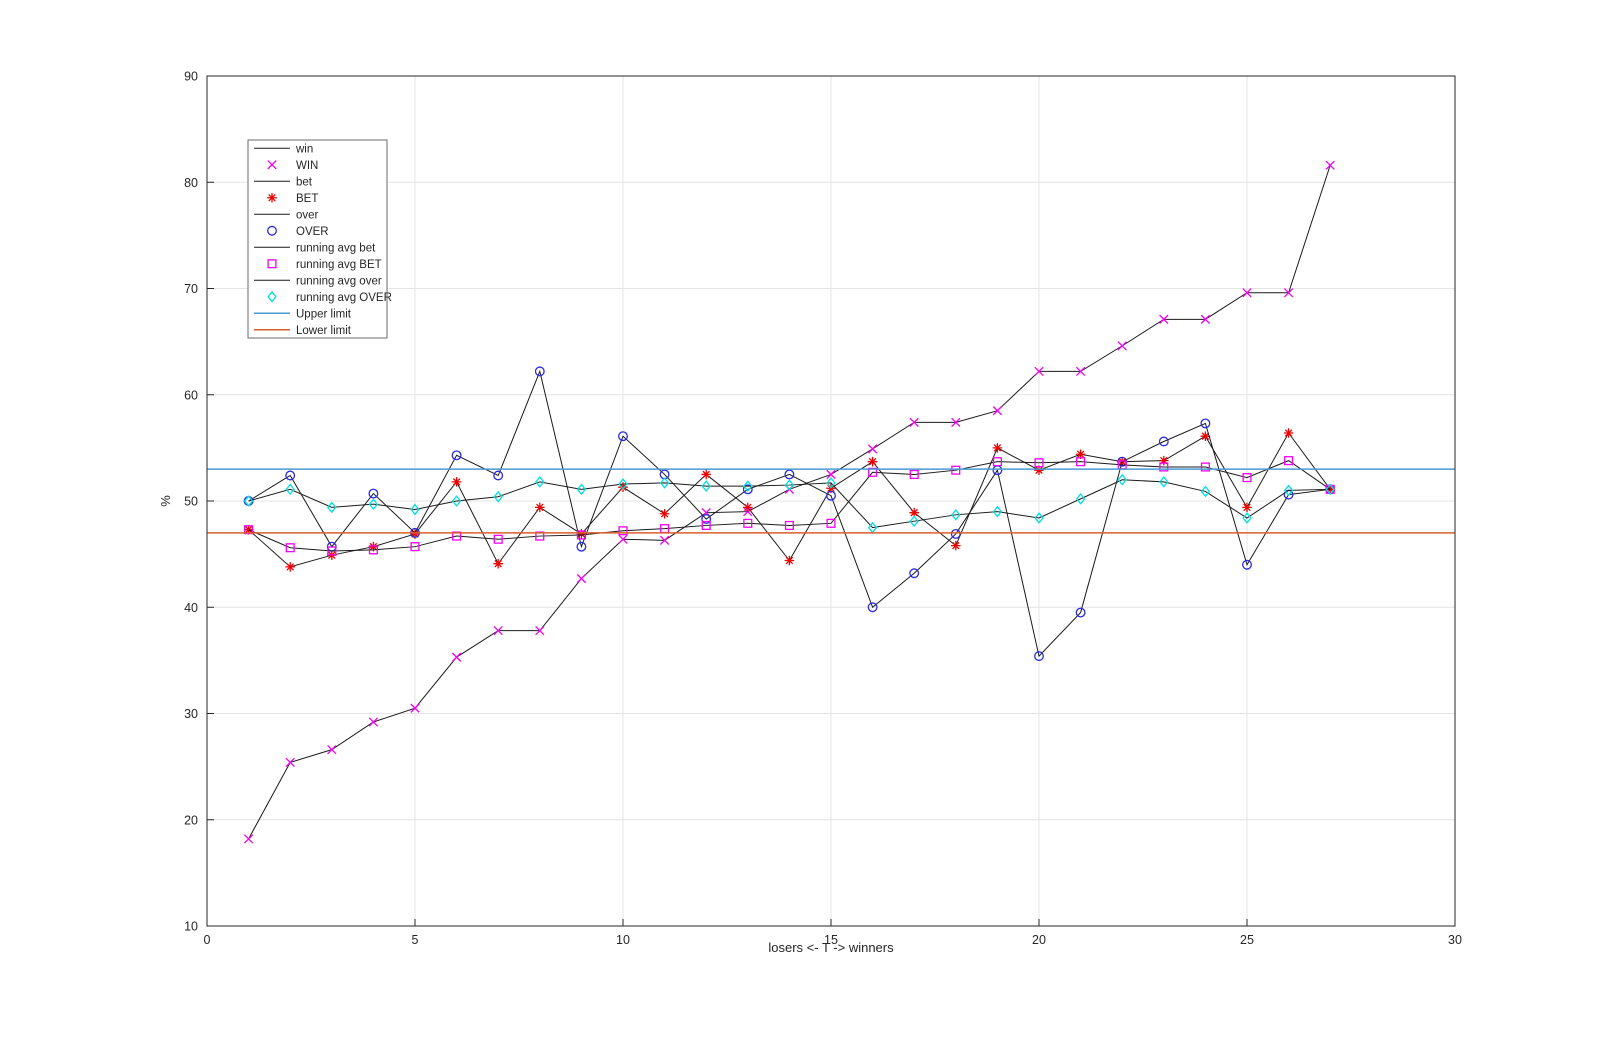 The image size is (1602, 1043). What do you see at coordinates (191, 183) in the screenshot?
I see `y-tick-label-80: 80` at bounding box center [191, 183].